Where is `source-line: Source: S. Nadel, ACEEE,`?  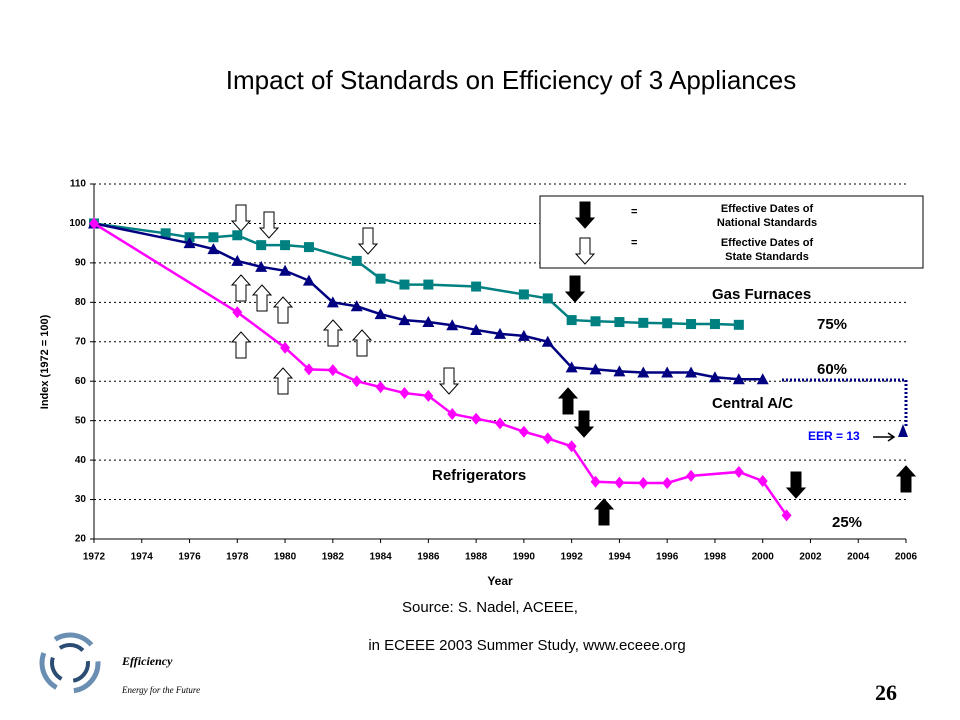
source-line: Source: S. Nadel, ACEEE, is located at coordinates (490, 607).